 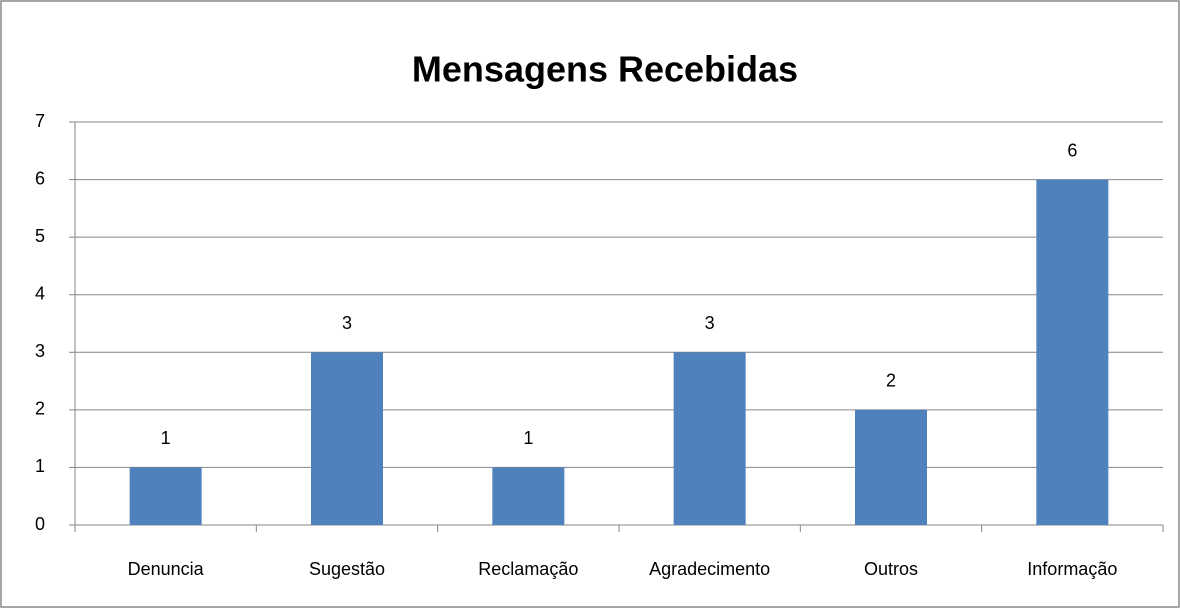 I want to click on x-tick-label: Agradecimento, so click(x=709, y=569).